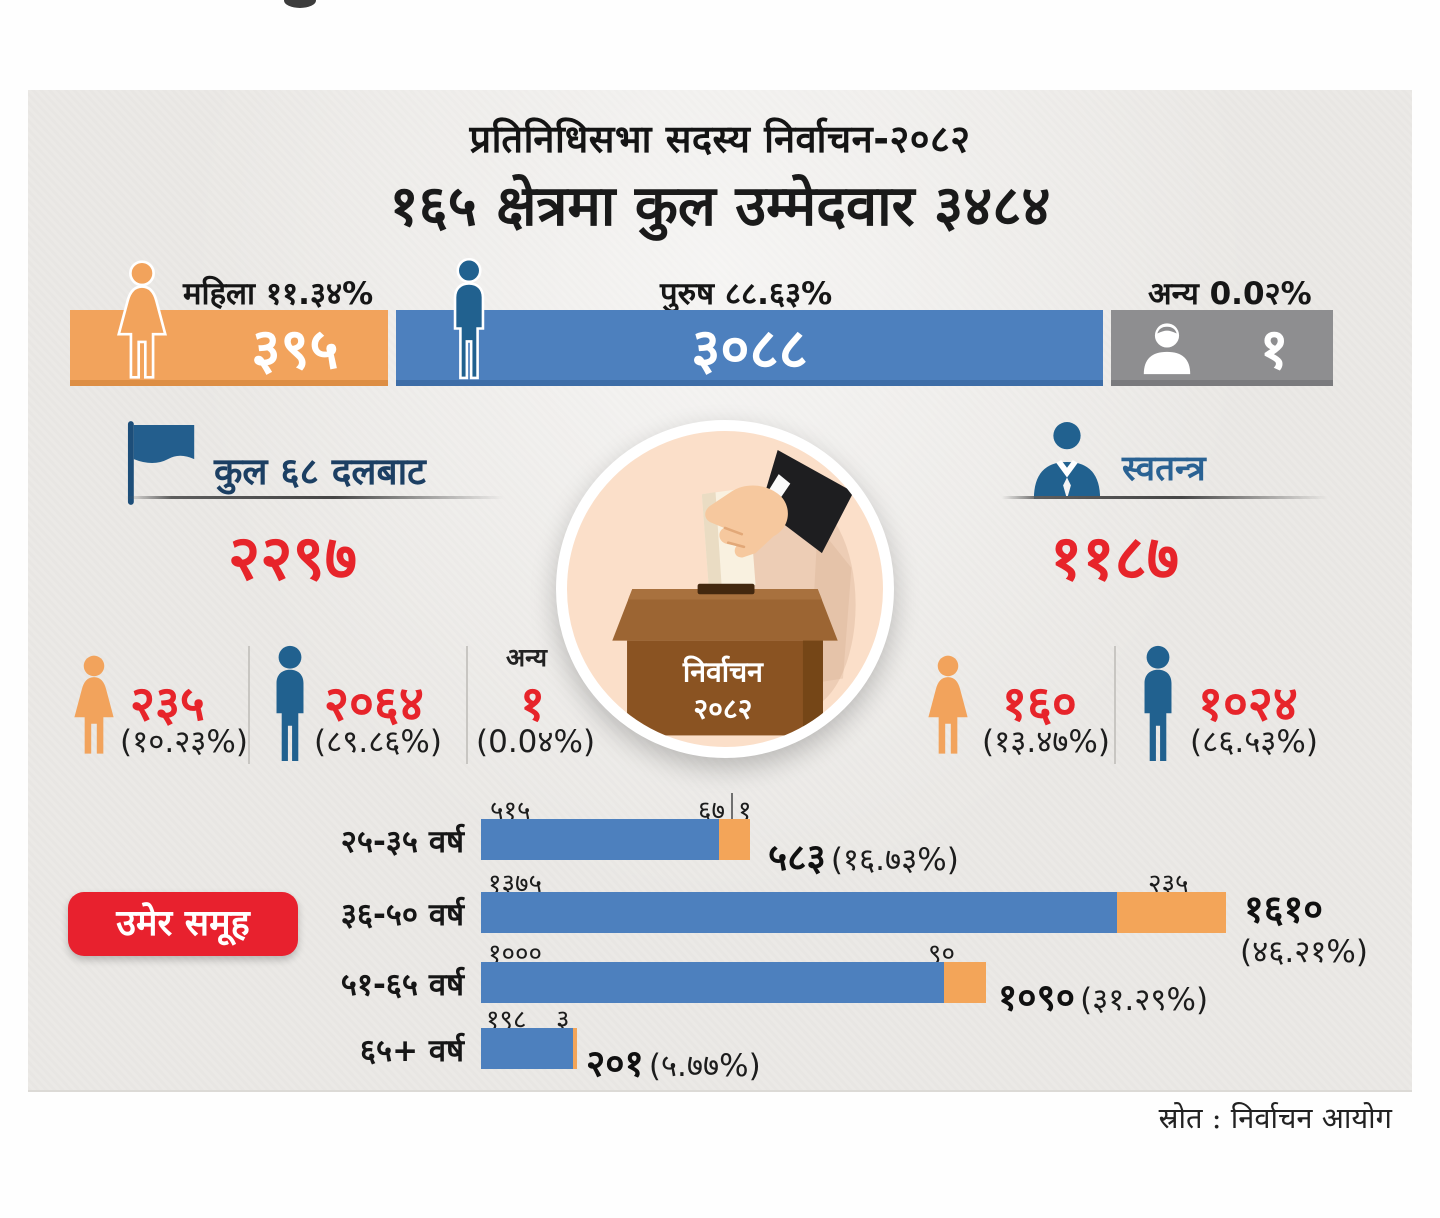  What do you see at coordinates (563, 1020) in the screenshot?
I see `age-row4-female-value: ३` at bounding box center [563, 1020].